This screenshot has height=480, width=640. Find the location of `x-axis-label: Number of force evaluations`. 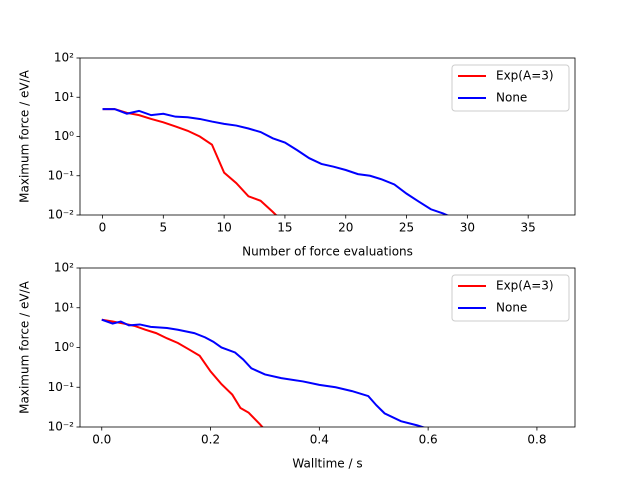

x-axis-label: Number of force evaluations is located at coordinates (327, 252).